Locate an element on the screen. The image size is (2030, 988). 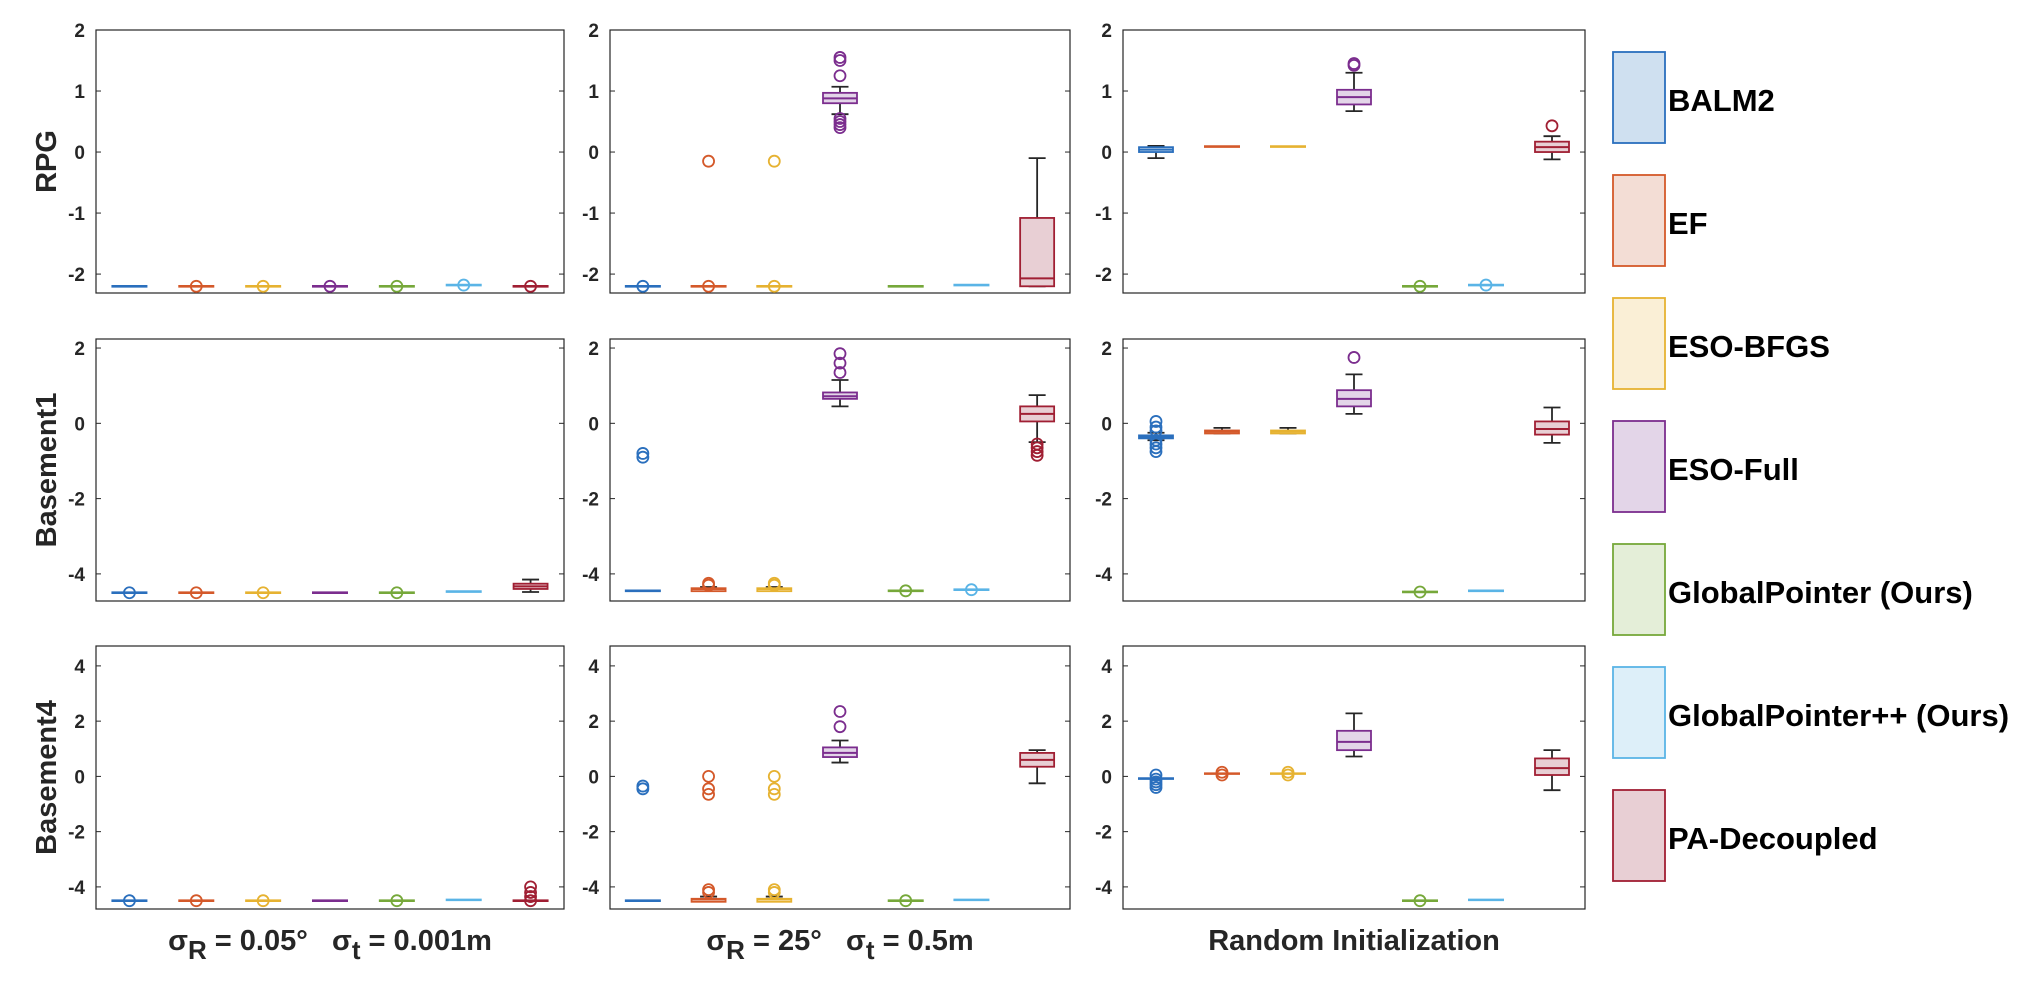
label-part: = 25° is located at coordinates (783, 941).